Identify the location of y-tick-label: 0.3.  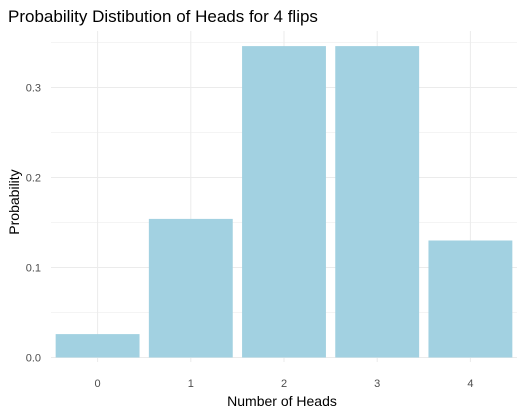
(33, 89).